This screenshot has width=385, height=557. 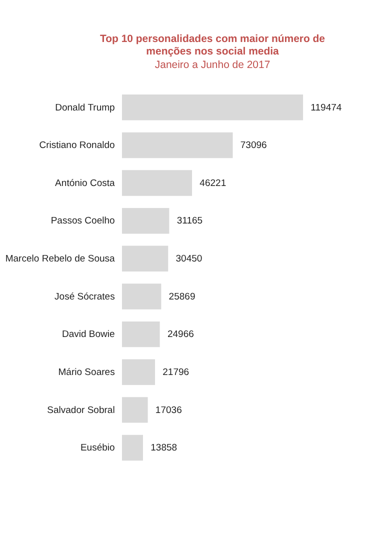 I want to click on y-tick-label: Salvador Sobral, so click(x=81, y=410).